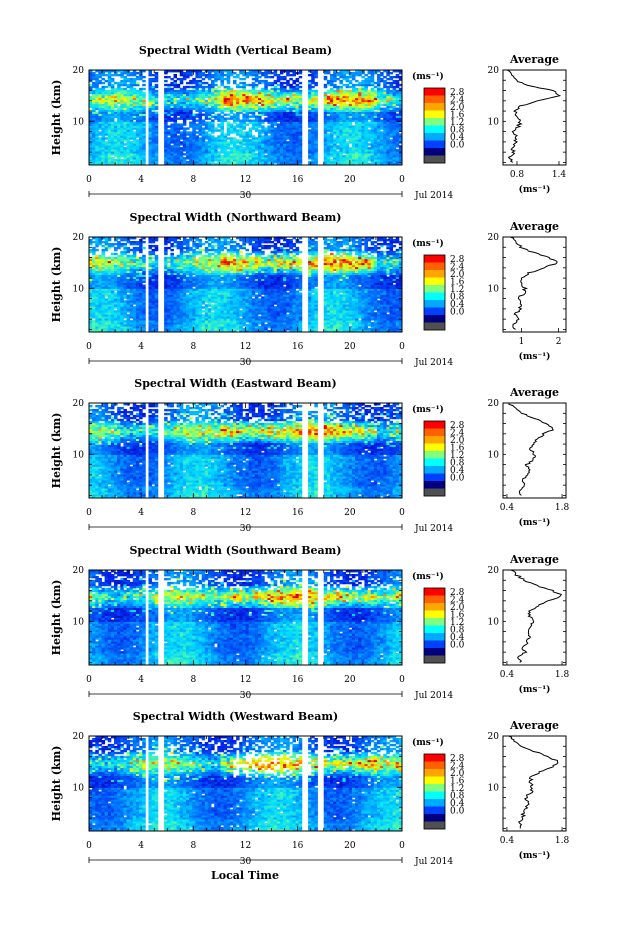 This screenshot has height=933, width=624. Describe the element at coordinates (457, 145) in the screenshot. I see `colorbar-tick-label: 0.0` at that location.